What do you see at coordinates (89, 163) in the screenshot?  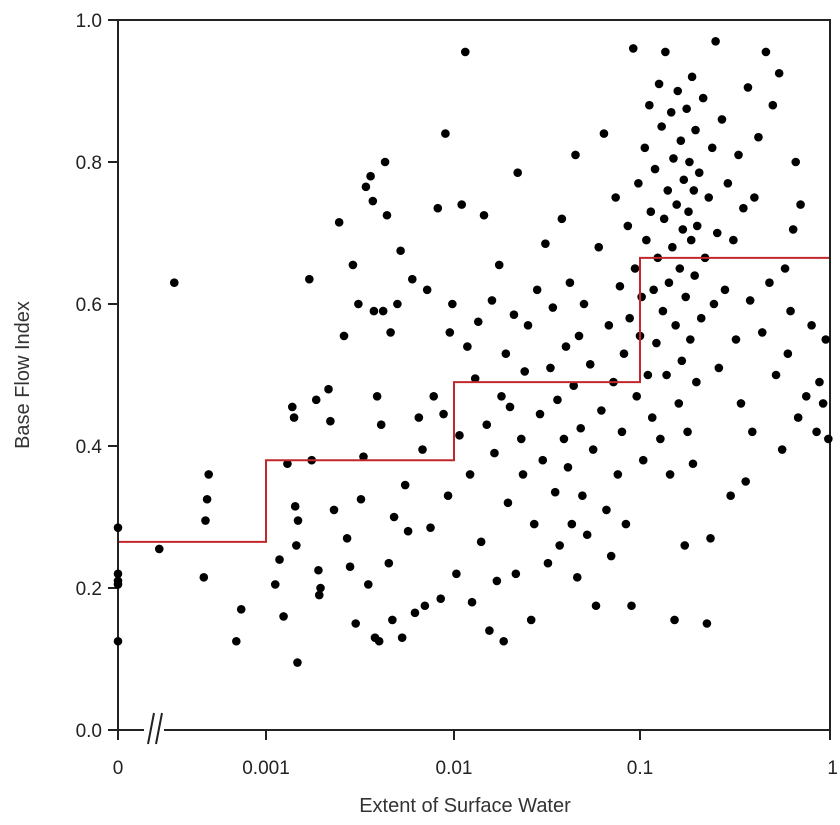 I see `y-tick-label: 0.8` at bounding box center [89, 163].